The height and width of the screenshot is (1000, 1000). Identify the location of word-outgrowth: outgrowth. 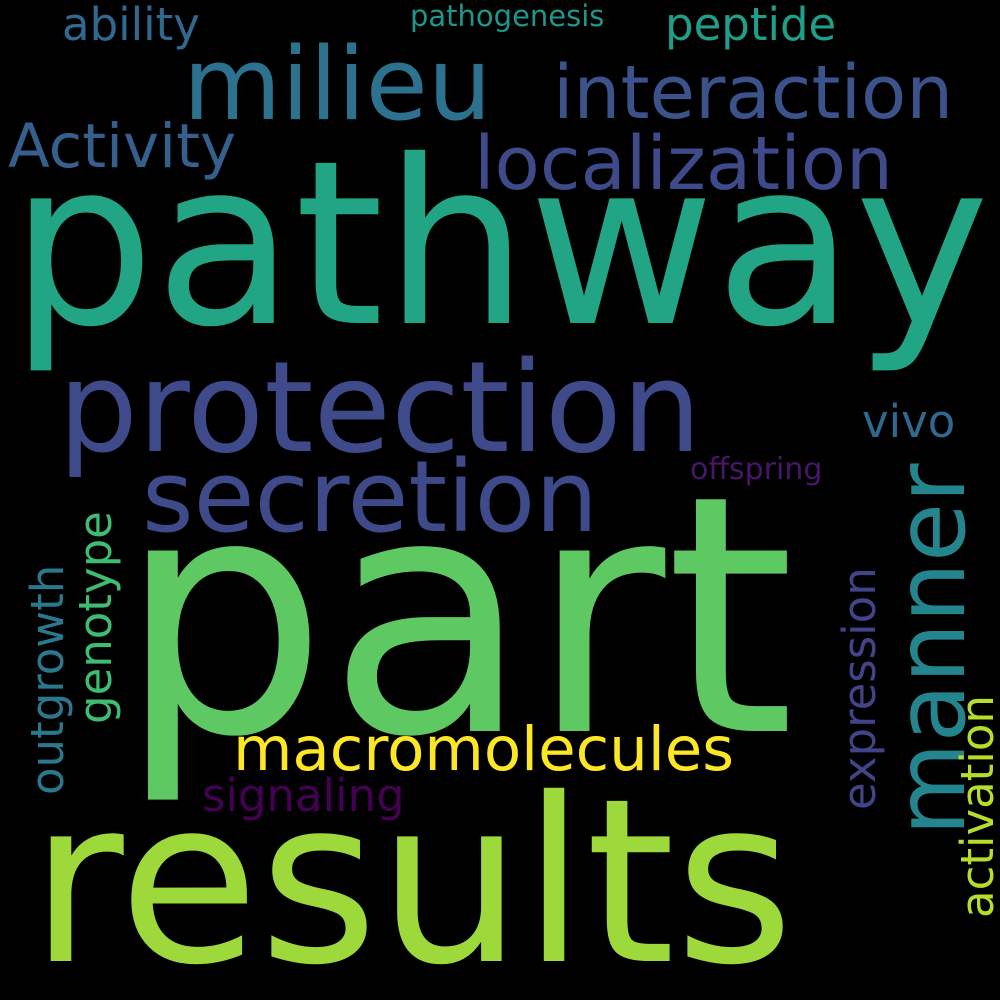
(47, 679).